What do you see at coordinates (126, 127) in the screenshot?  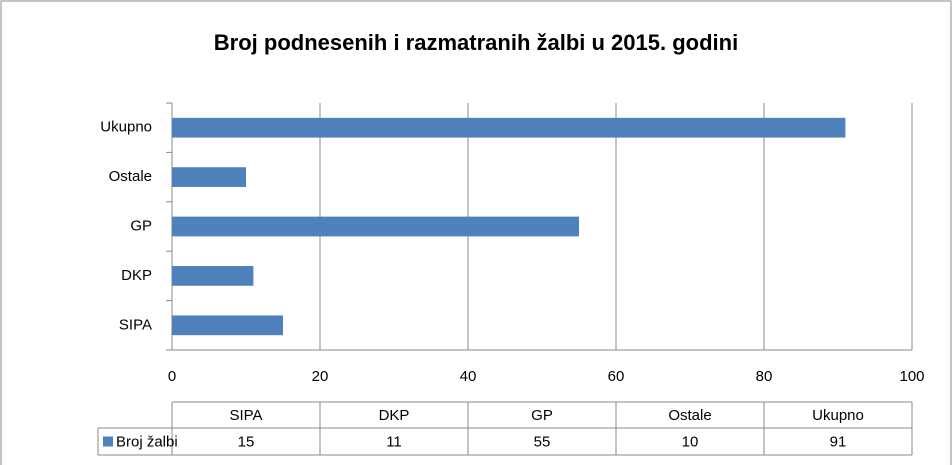 I see `y-tick-label: Ukupno` at bounding box center [126, 127].